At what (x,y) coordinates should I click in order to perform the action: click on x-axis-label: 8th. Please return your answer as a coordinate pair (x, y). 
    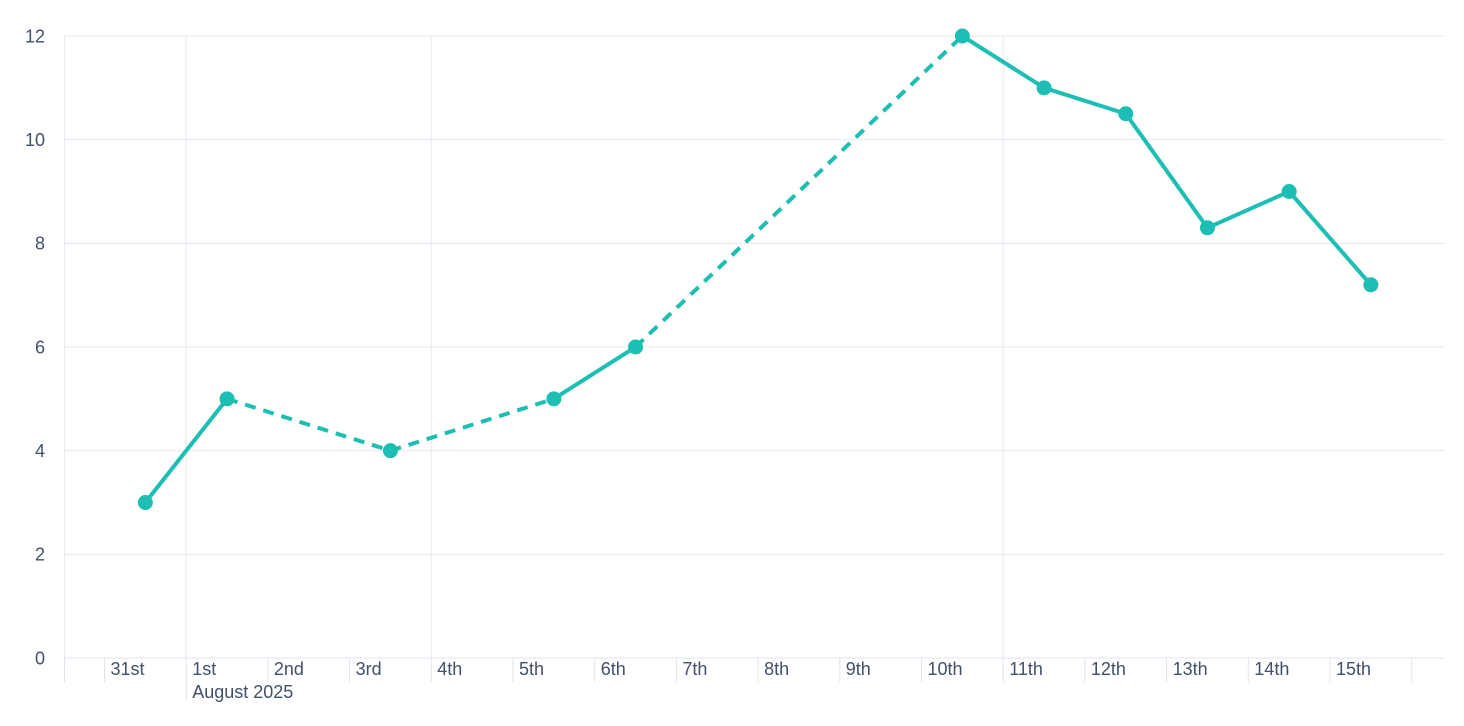
    Looking at the image, I should click on (776, 669).